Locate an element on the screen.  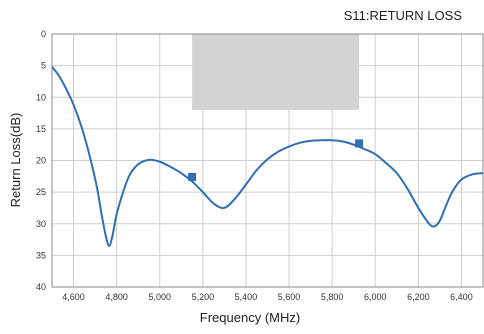
y-tick-label-5: 25 is located at coordinates (41, 192).